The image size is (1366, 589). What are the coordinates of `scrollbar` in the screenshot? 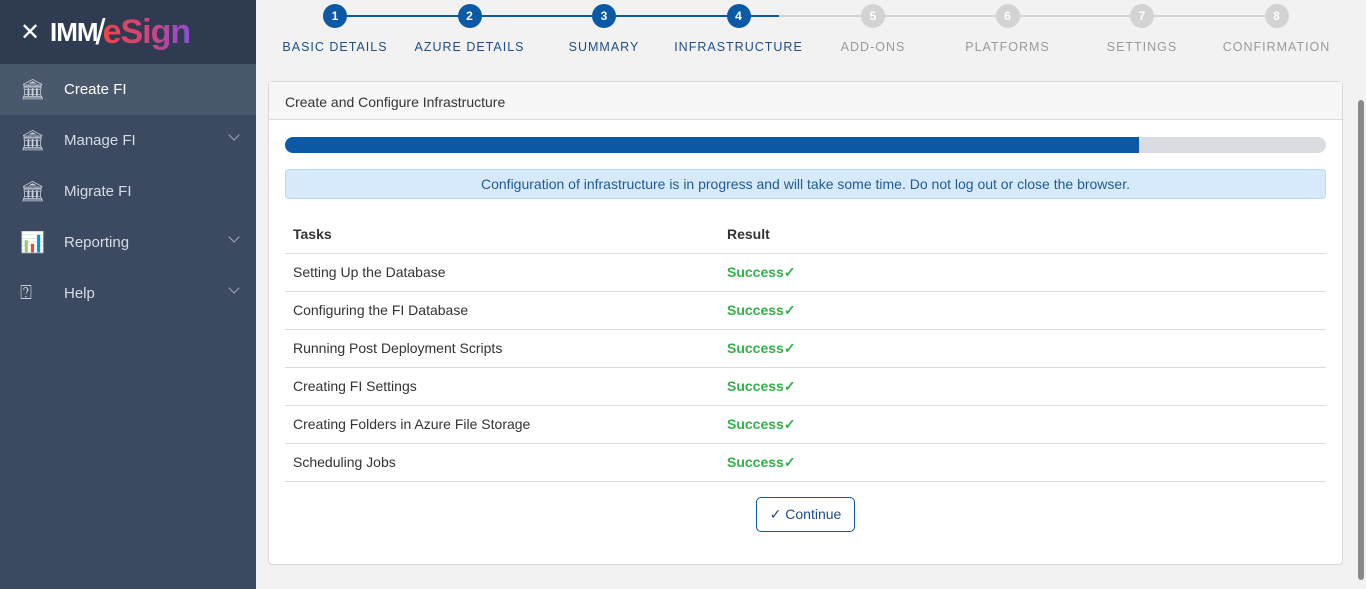 It's located at (1361, 294).